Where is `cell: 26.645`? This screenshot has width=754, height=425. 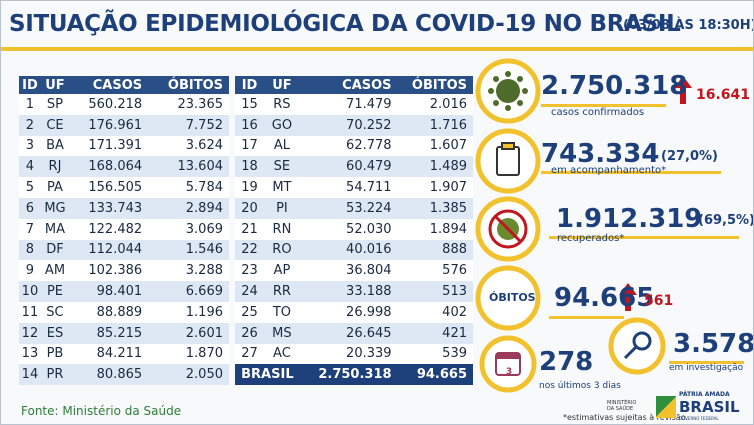 cell: 26.645 is located at coordinates (348, 333).